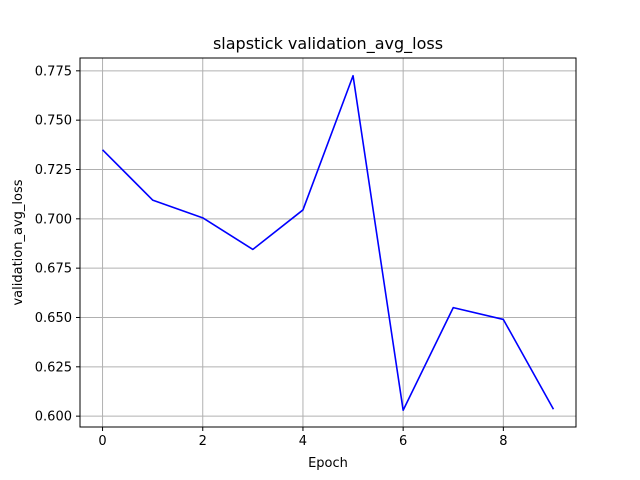 The height and width of the screenshot is (480, 640). What do you see at coordinates (53, 269) in the screenshot?
I see `y-tick-label: 0.675` at bounding box center [53, 269].